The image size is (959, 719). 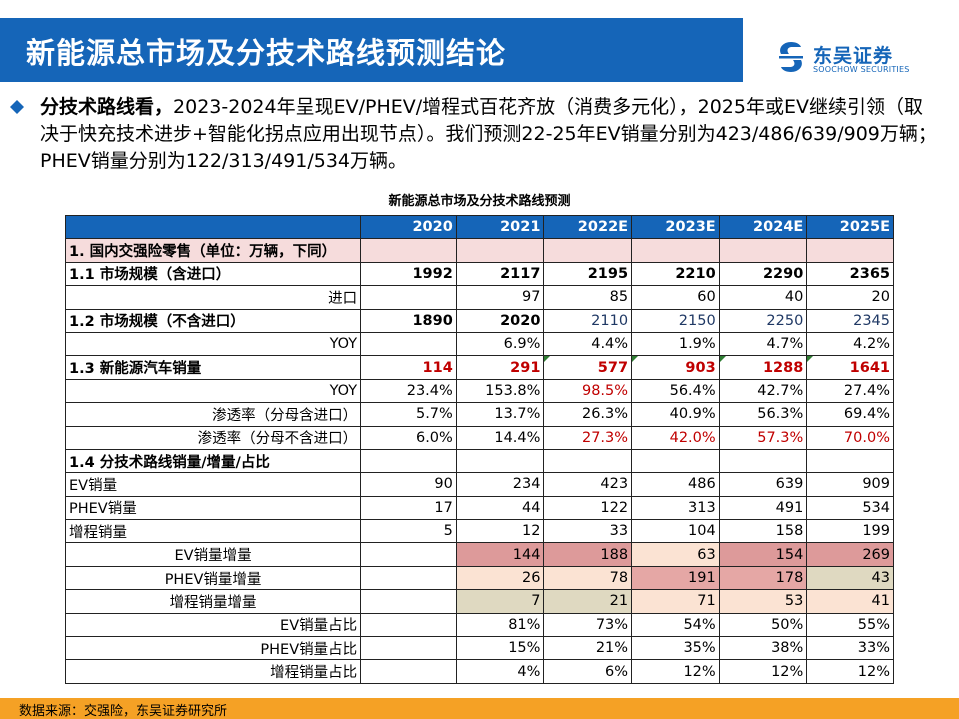 I want to click on column-header: 2025E, so click(x=850, y=227).